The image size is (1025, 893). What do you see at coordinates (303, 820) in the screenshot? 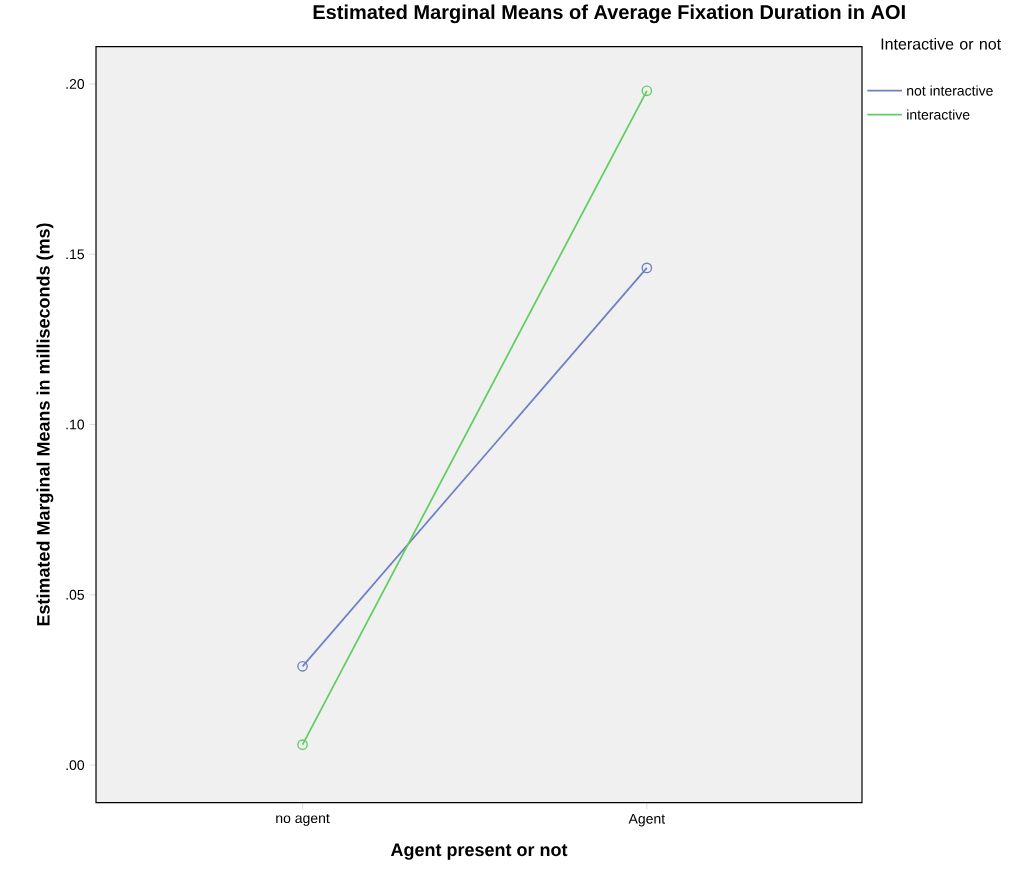
I see `x-tick-label: no agent` at bounding box center [303, 820].